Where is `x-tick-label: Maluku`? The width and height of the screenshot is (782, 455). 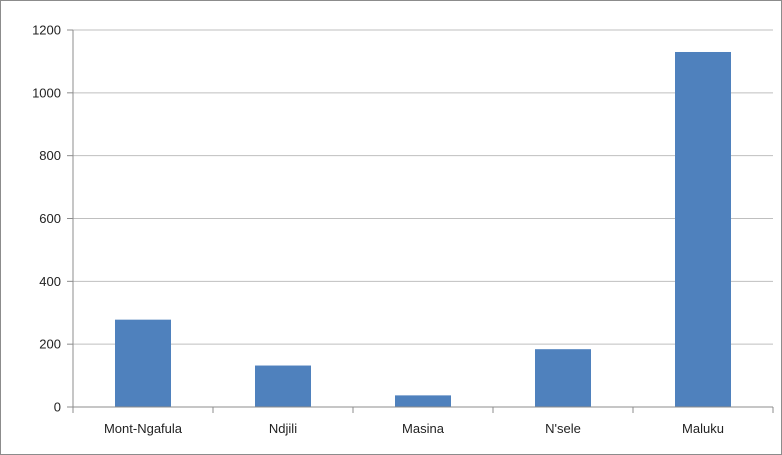
x-tick-label: Maluku is located at coordinates (703, 428).